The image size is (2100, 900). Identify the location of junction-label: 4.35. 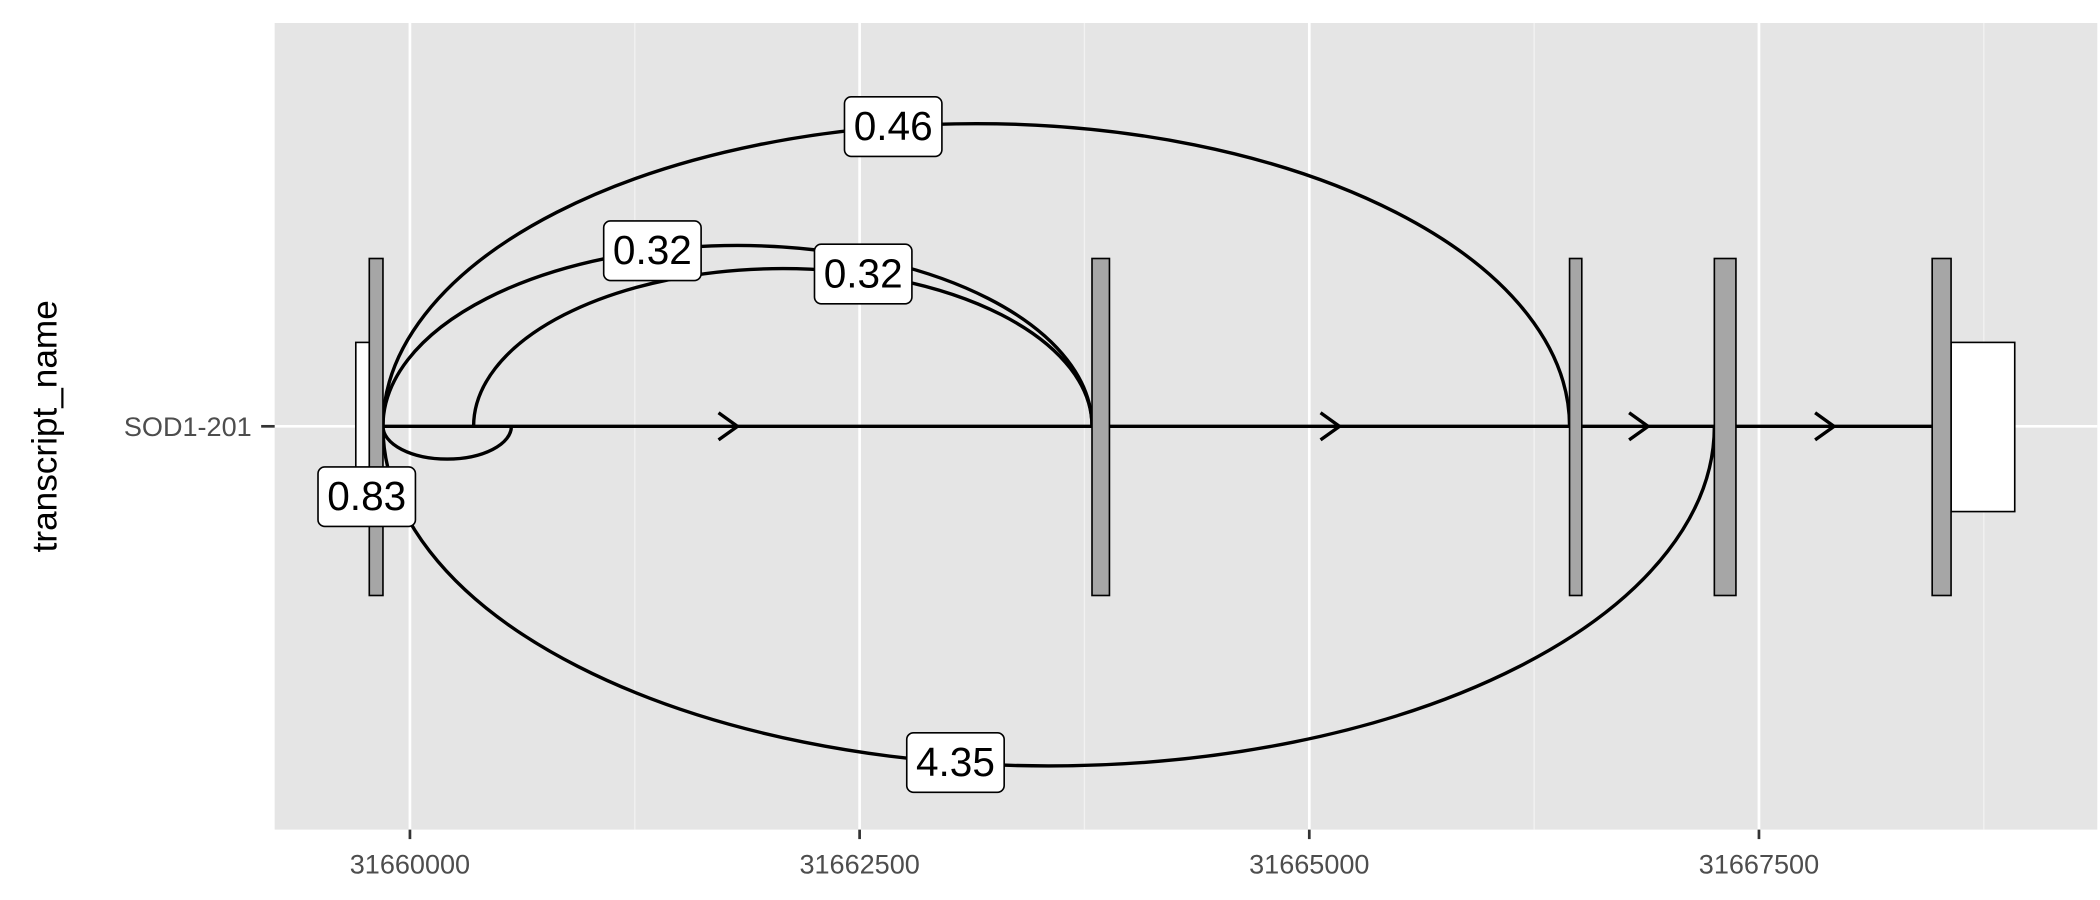
(955, 762).